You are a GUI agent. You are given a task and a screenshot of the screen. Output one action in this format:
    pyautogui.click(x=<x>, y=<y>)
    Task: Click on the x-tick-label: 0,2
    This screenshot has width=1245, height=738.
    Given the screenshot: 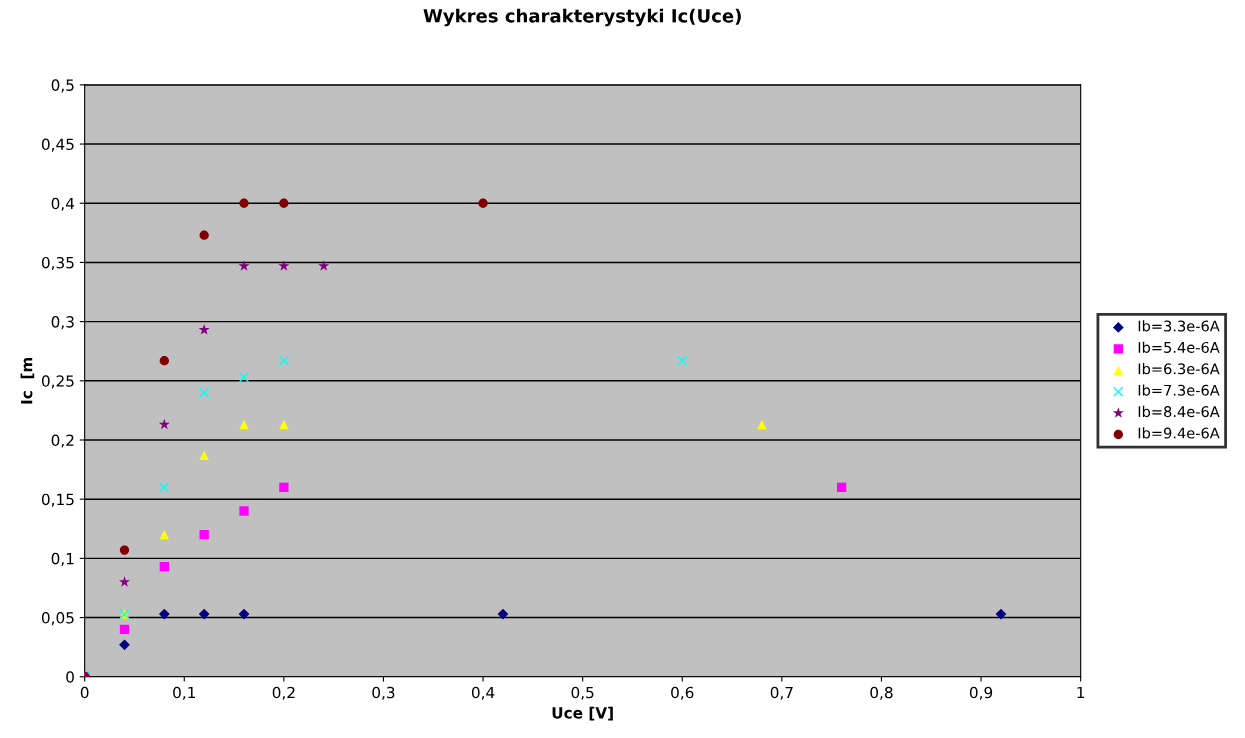 What is the action you would take?
    pyautogui.click(x=283, y=693)
    